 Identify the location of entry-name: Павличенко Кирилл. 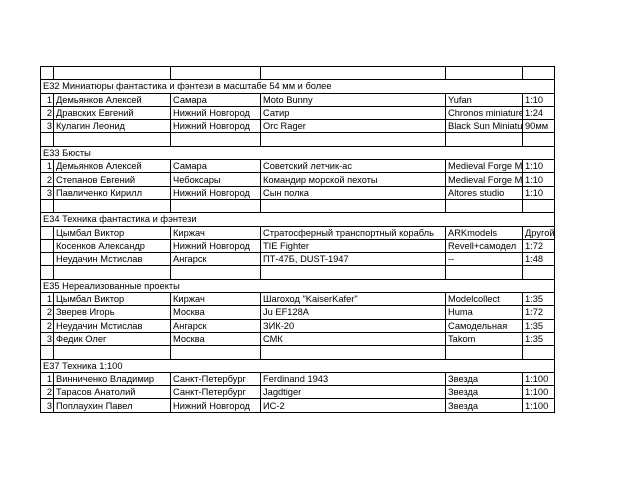
(112, 192).